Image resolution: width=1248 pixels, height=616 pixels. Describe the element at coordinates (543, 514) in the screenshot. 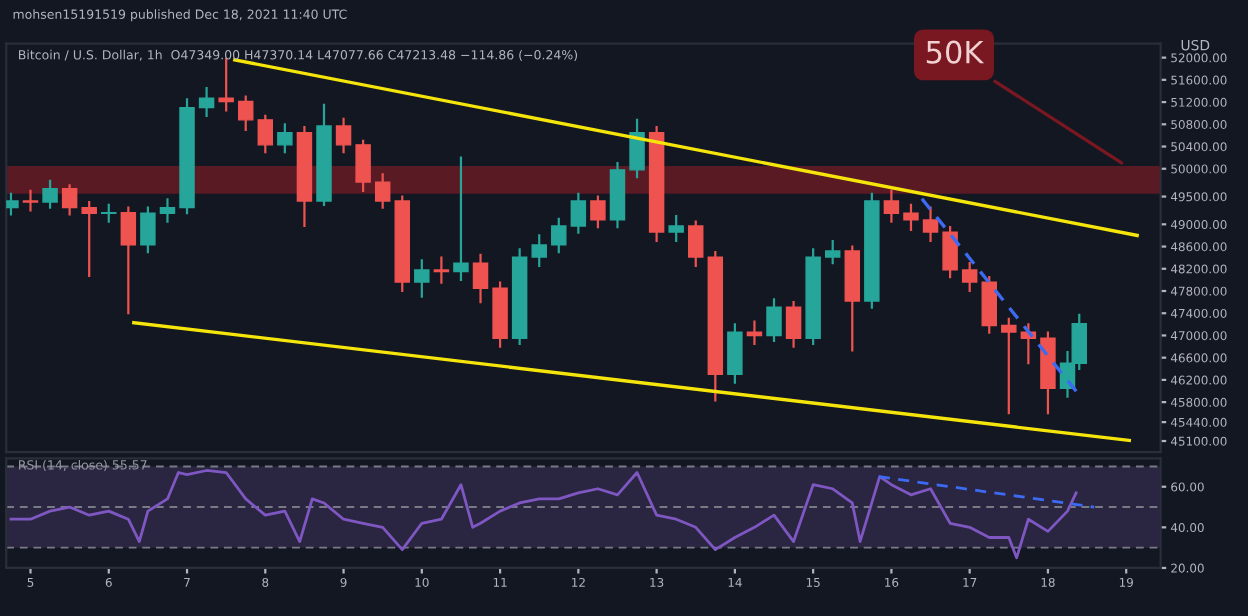

I see `line-series` at that location.